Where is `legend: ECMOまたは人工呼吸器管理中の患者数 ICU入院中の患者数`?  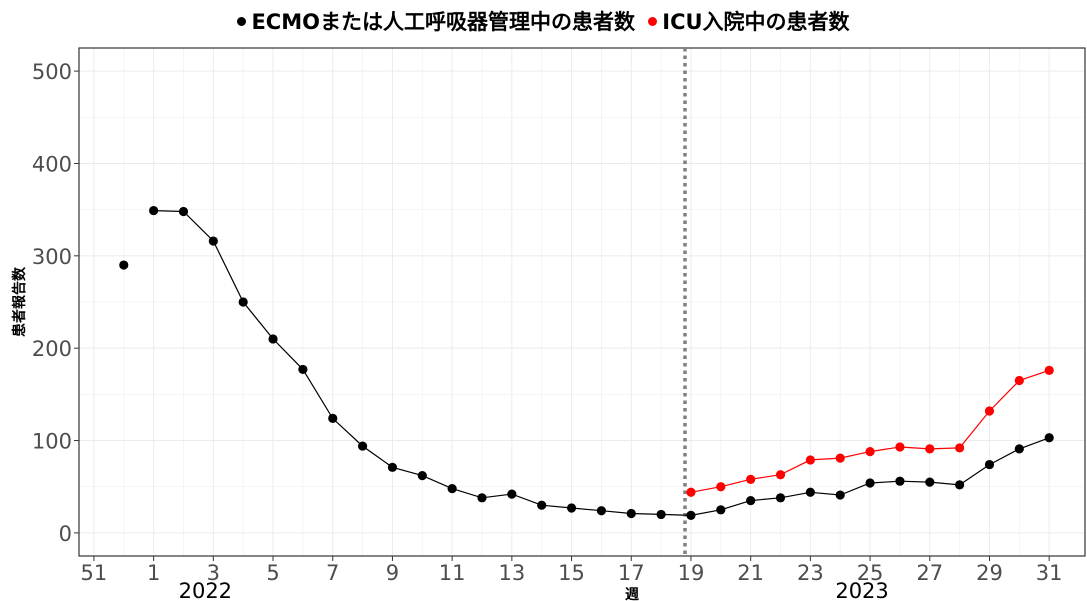 legend: ECMOまたは人工呼吸器管理中の患者数 ICU入院中の患者数 is located at coordinates (543, 21).